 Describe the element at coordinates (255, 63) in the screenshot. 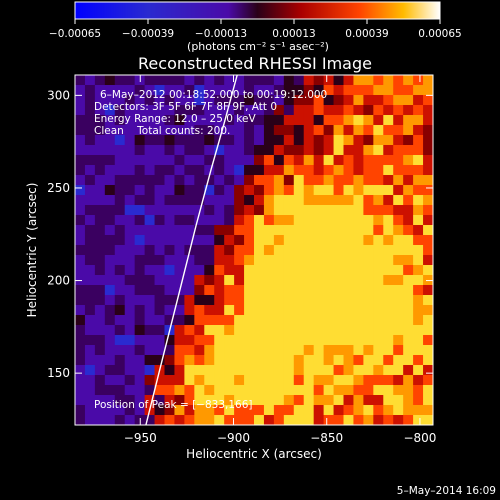

I see `chart-title: Reconstructed RHESSI Image` at that location.